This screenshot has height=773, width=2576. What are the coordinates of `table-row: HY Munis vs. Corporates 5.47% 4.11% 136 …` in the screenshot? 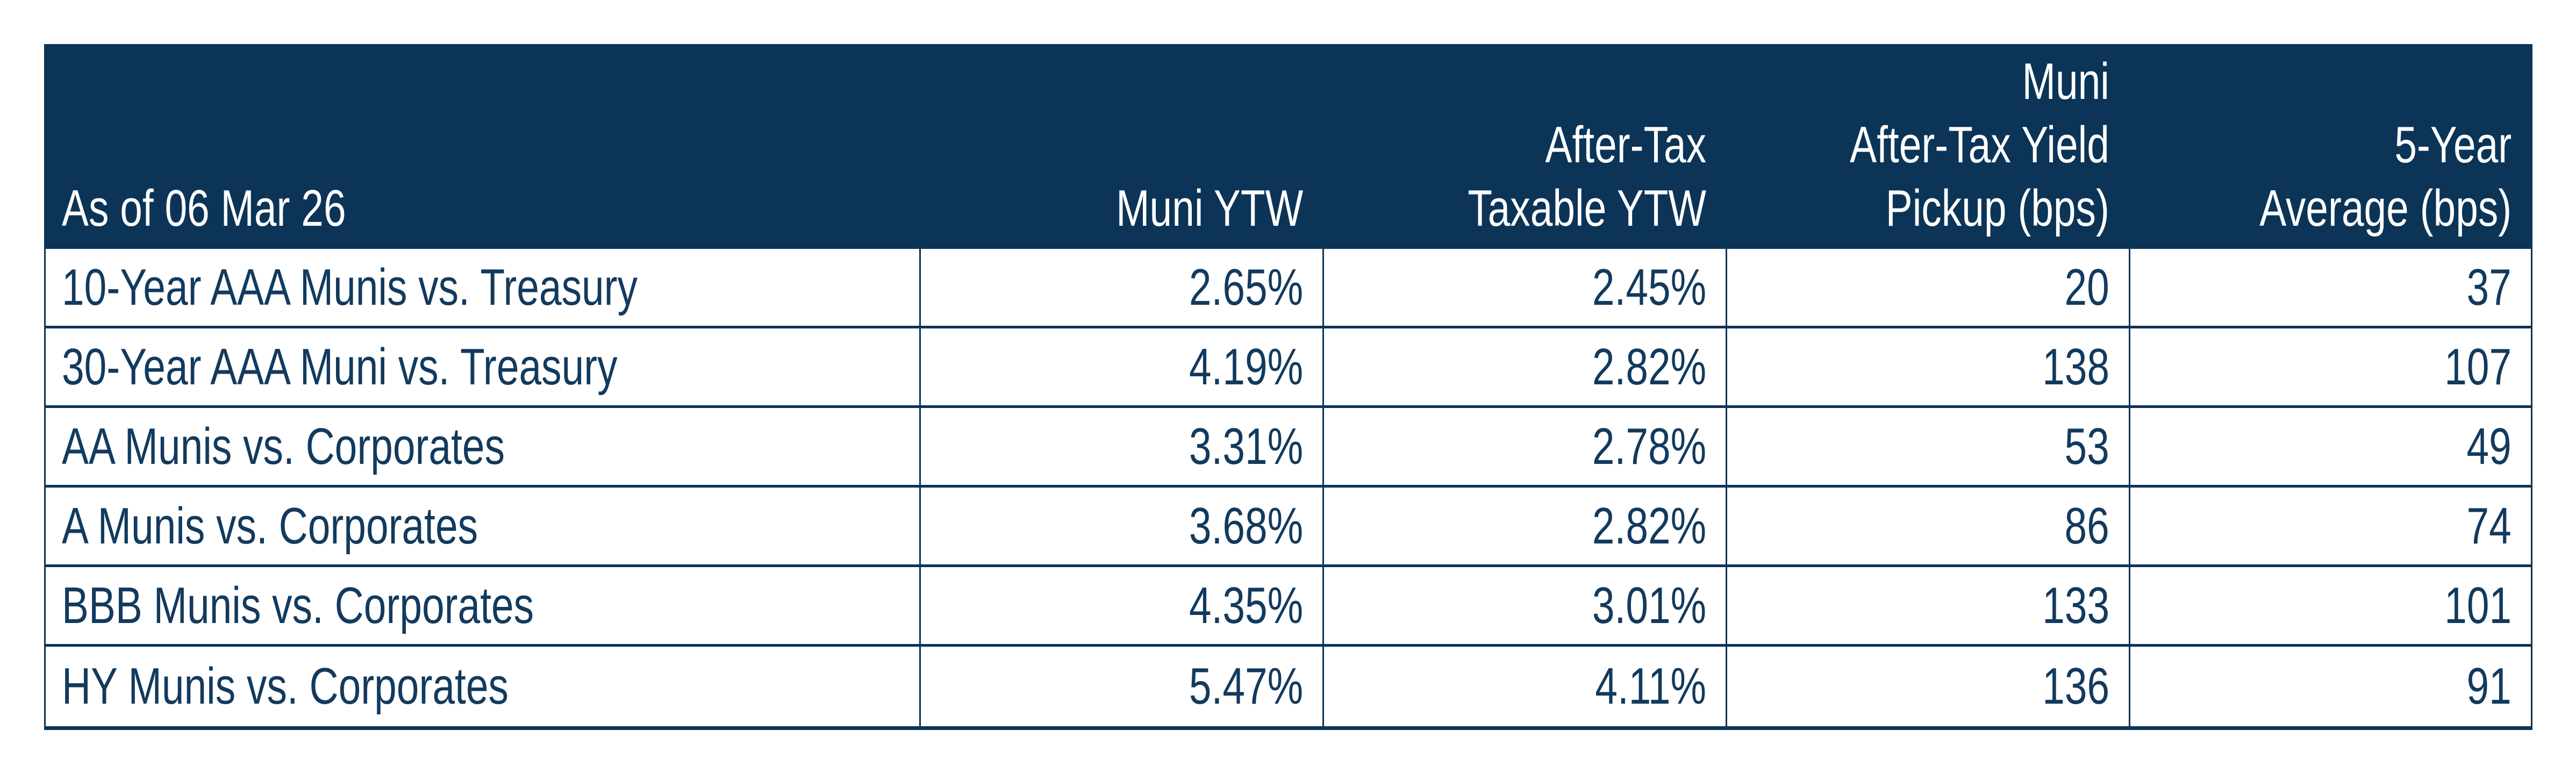 It's located at (1288, 686).